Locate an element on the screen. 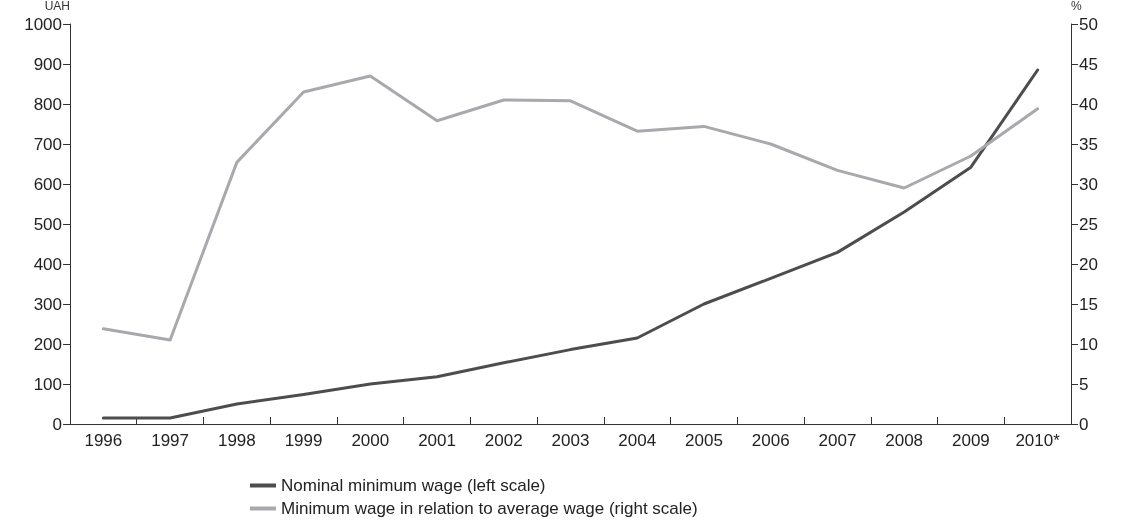  y-axis-title: UAH is located at coordinates (57, 6).